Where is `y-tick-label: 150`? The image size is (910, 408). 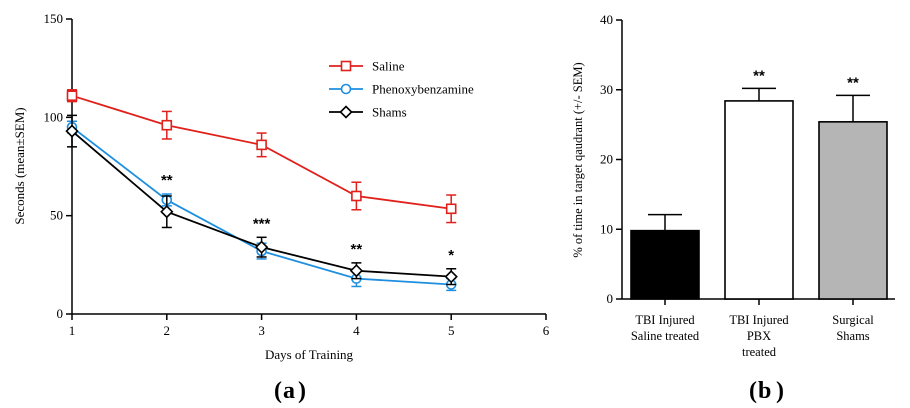 y-tick-label: 150 is located at coordinates (54, 18).